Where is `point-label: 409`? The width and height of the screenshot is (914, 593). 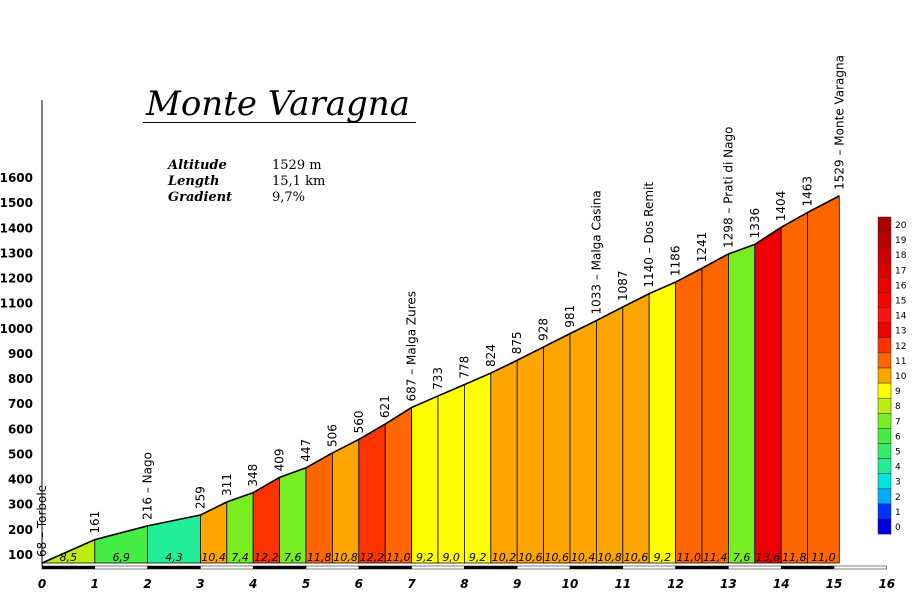 point-label: 409 is located at coordinates (280, 459).